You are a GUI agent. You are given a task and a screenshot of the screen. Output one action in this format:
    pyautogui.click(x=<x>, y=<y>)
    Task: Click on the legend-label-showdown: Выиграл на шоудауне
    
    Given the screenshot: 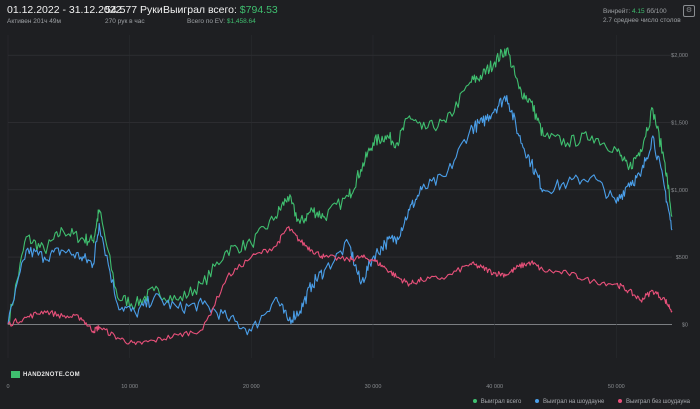 What is the action you would take?
    pyautogui.click(x=574, y=402)
    